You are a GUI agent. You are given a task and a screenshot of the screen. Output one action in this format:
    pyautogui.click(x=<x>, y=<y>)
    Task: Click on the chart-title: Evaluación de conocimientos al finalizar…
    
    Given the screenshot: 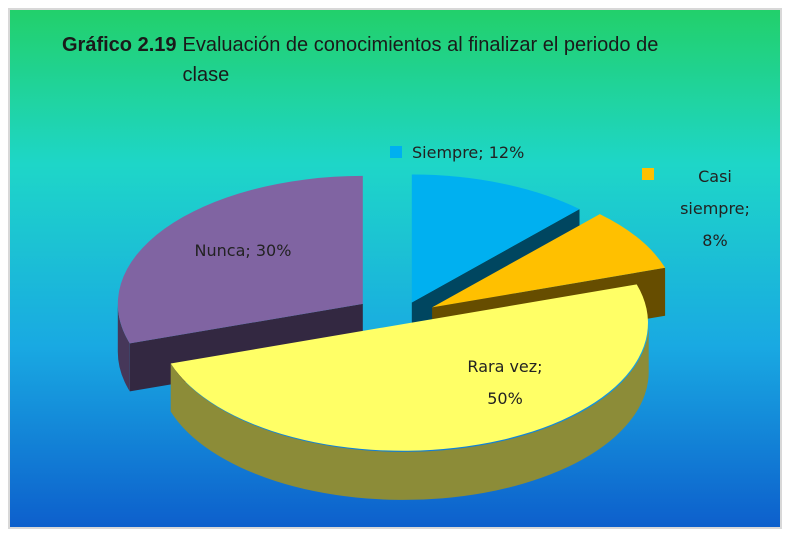 What is the action you would take?
    pyautogui.click(x=420, y=60)
    